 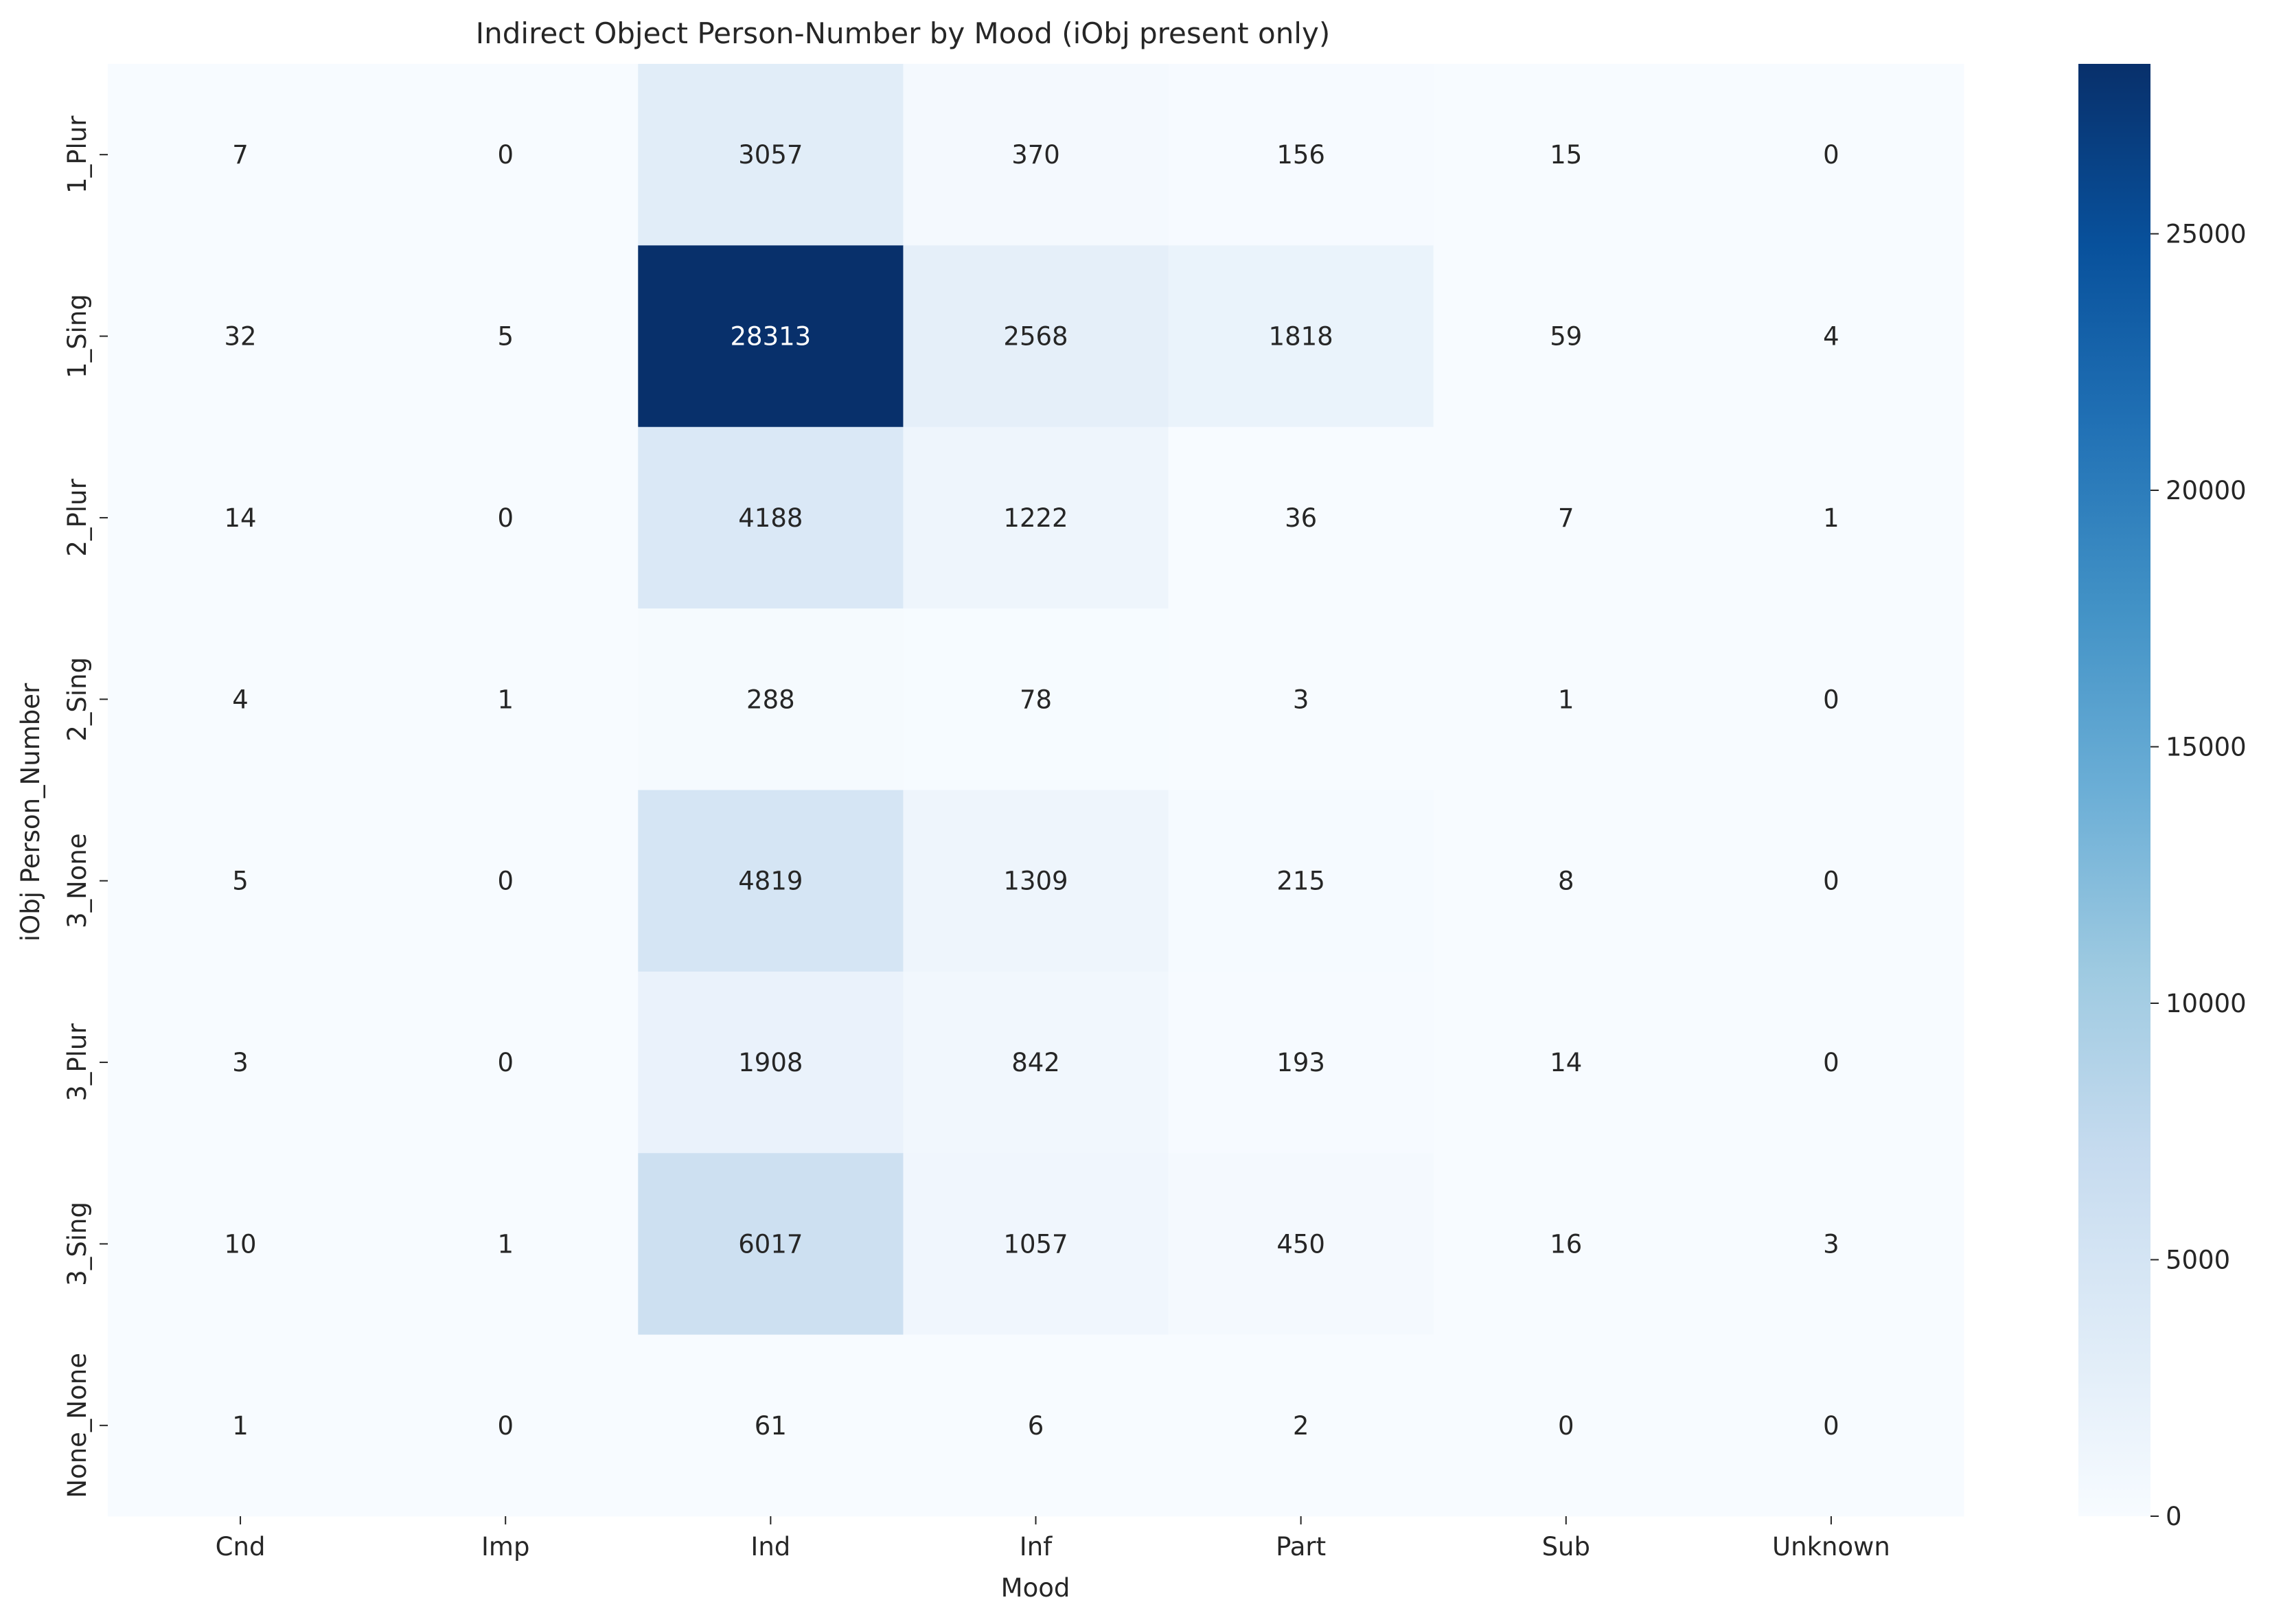 I want to click on colorbar-tick-label: 0, so click(x=2174, y=1516).